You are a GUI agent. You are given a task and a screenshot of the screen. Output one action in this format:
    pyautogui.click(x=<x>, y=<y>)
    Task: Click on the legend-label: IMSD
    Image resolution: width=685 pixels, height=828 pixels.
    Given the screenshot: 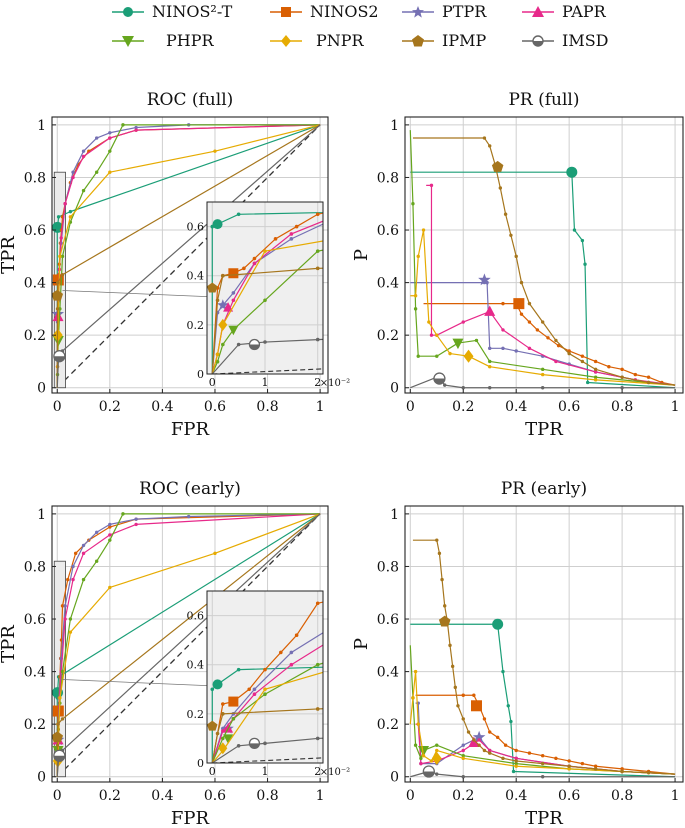 What is the action you would take?
    pyautogui.click(x=585, y=40)
    